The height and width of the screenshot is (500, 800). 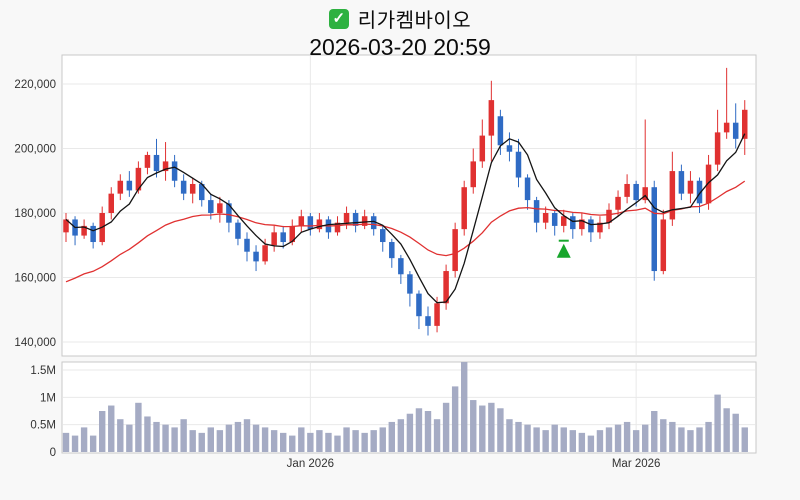 What do you see at coordinates (414, 21) in the screenshot?
I see `stock-name: 리가켐바이오` at bounding box center [414, 21].